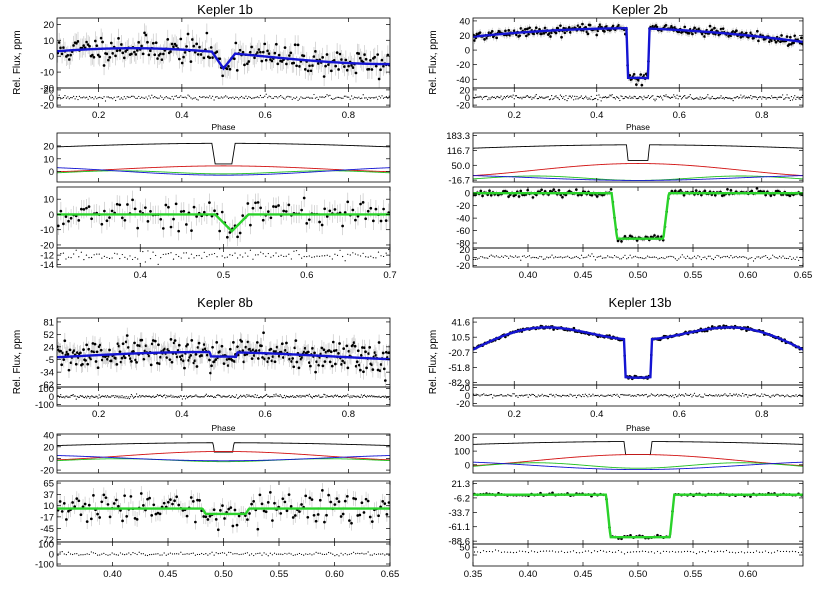 This screenshot has height=593, width=830. What do you see at coordinates (47, 256) in the screenshot?
I see `y-tick-label: -12` at bounding box center [47, 256].